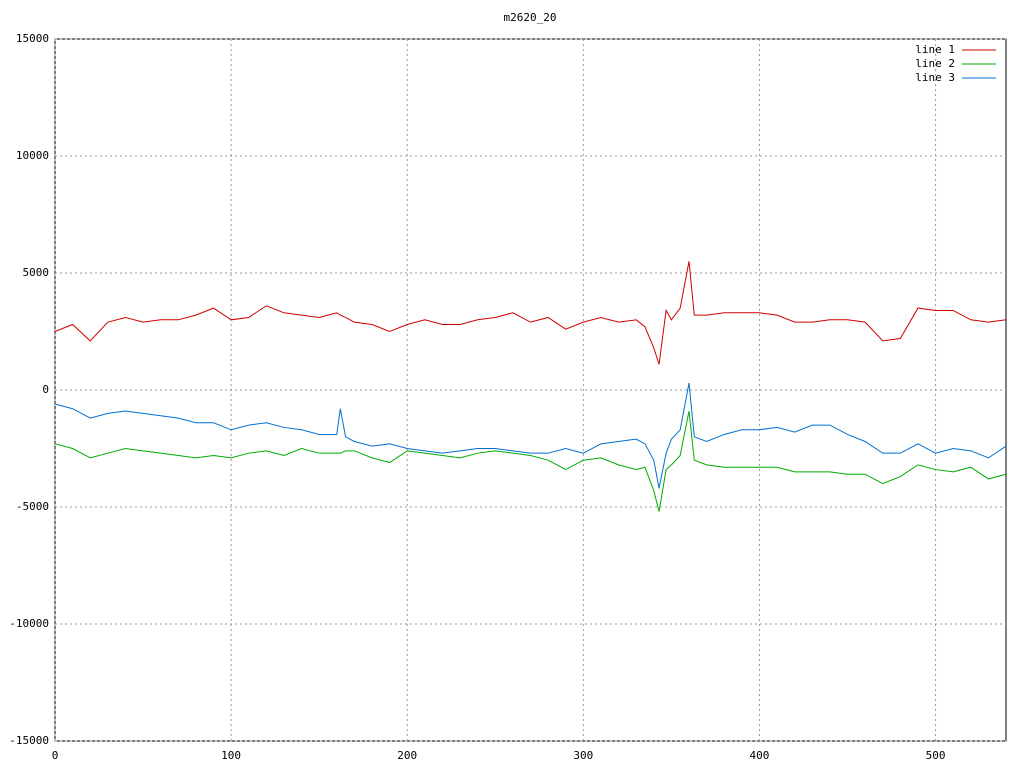  I want to click on y-tick-label: 15000, so click(32, 38).